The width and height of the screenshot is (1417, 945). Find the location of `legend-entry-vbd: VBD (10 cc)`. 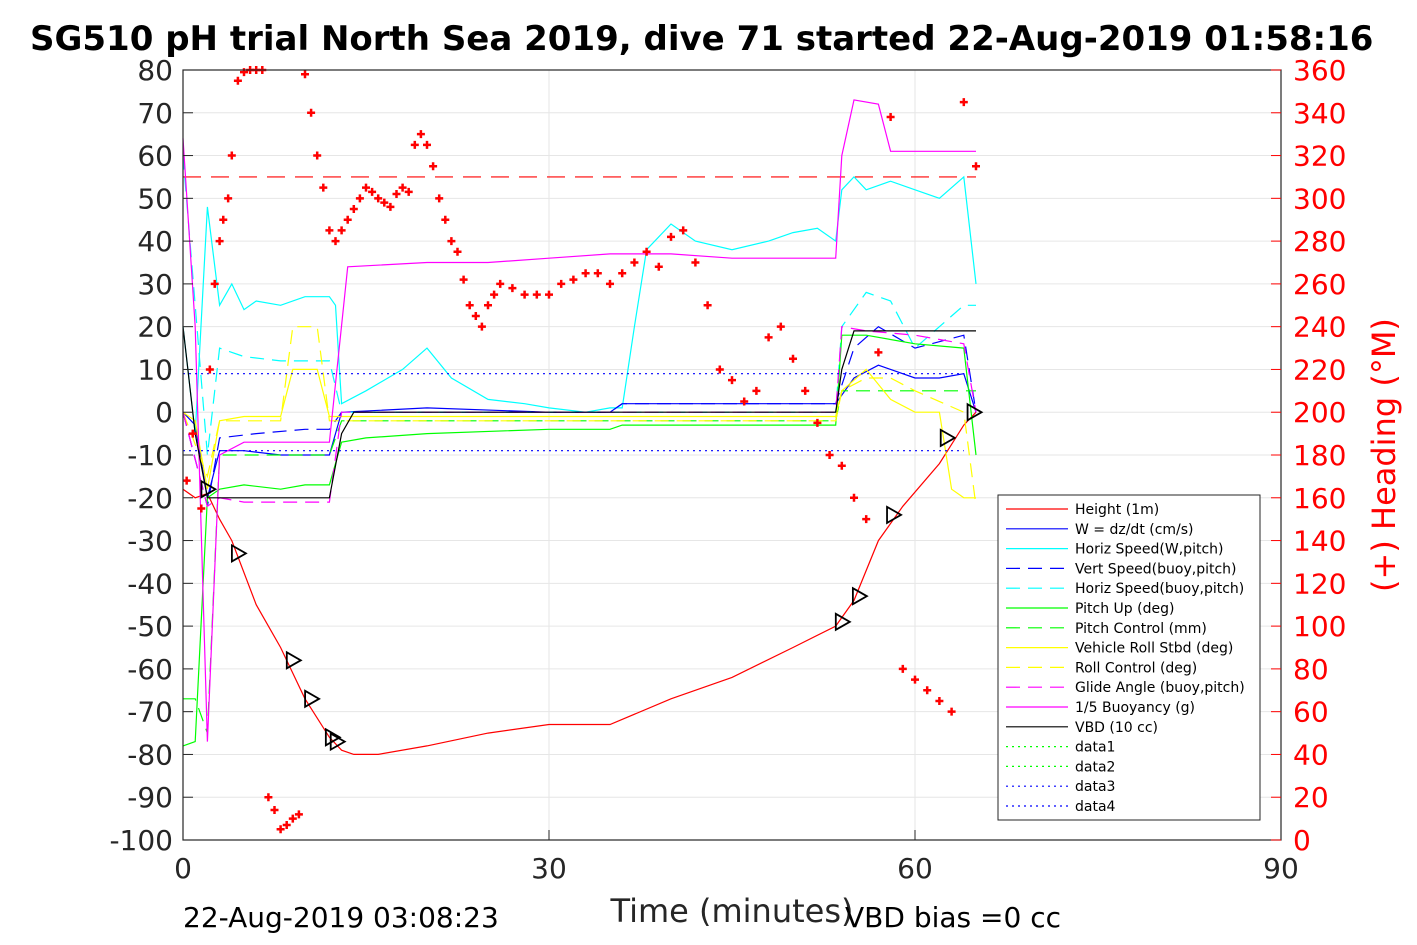

legend-entry-vbd: VBD (10 cc) is located at coordinates (1116, 728).